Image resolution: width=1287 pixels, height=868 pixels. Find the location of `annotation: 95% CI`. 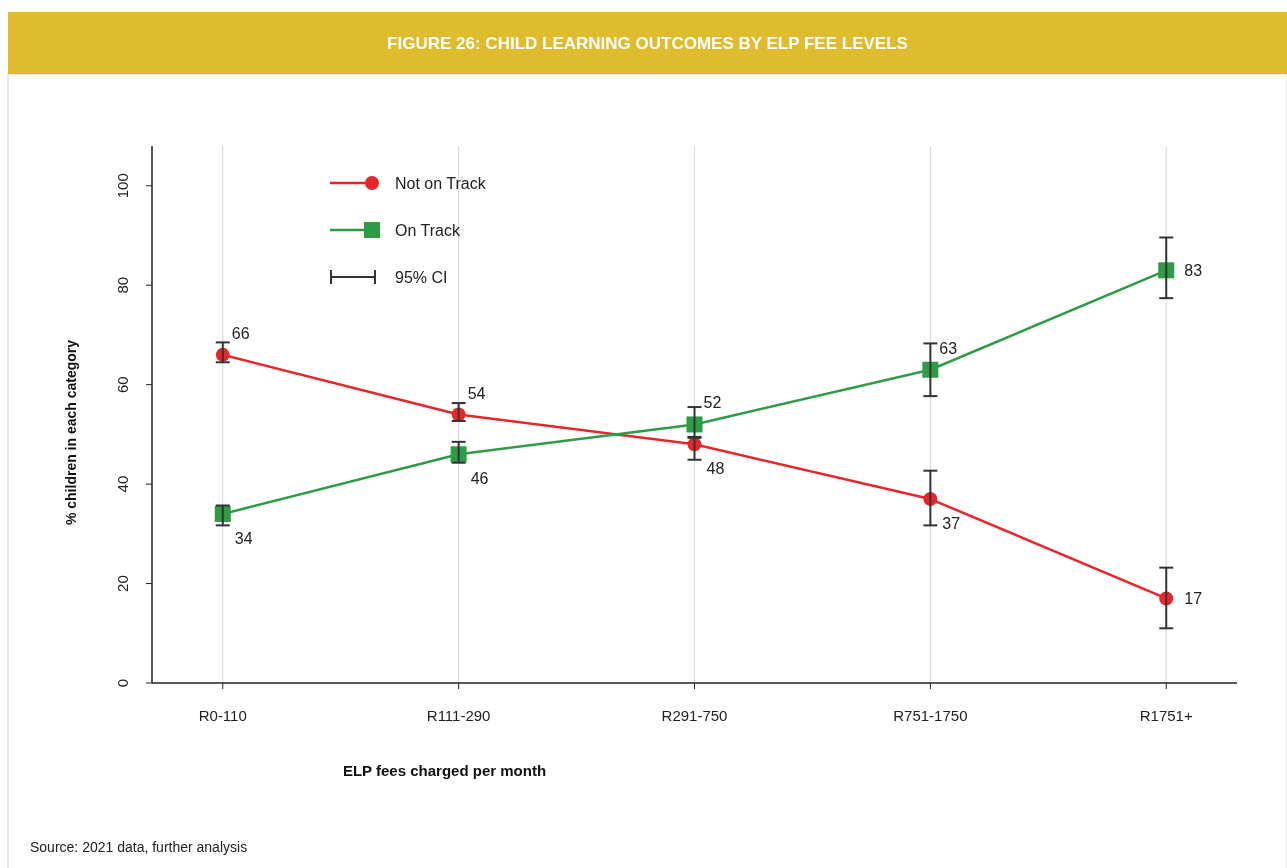

annotation: 95% CI is located at coordinates (421, 277).